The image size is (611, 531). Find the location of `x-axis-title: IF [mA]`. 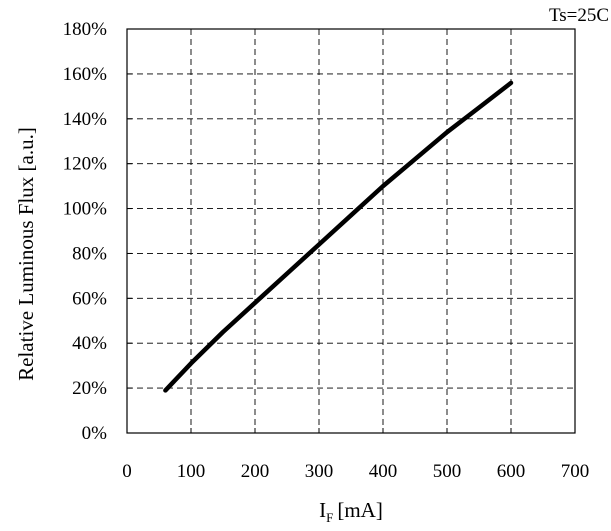

x-axis-title: IF [mA] is located at coordinates (351, 511).